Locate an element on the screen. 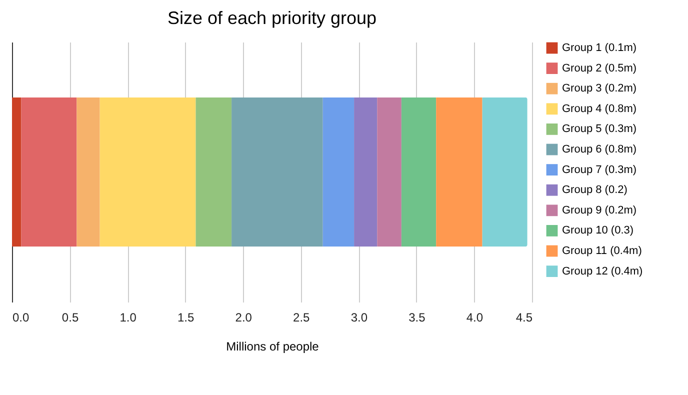 The width and height of the screenshot is (688, 395). legend-label: Group 11 (0.4m) is located at coordinates (602, 251).